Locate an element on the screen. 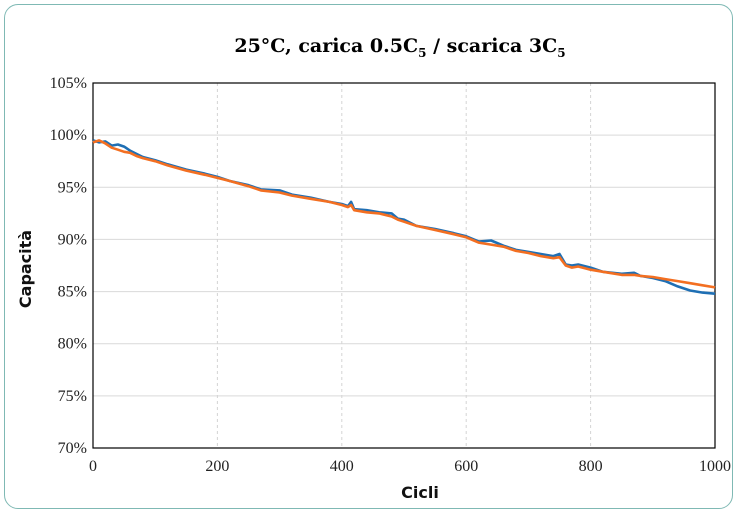  y-tick-label: 90% is located at coordinates (72, 239).